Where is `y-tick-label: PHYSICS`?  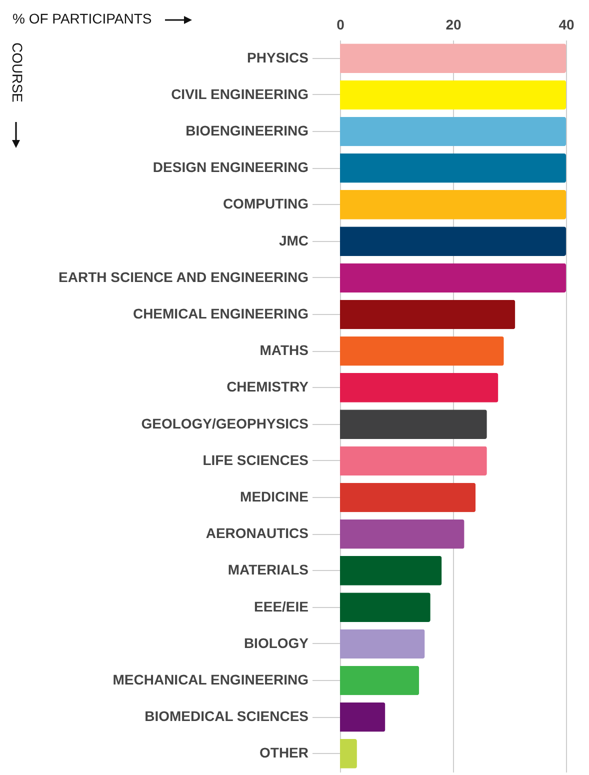
y-tick-label: PHYSICS is located at coordinates (277, 57).